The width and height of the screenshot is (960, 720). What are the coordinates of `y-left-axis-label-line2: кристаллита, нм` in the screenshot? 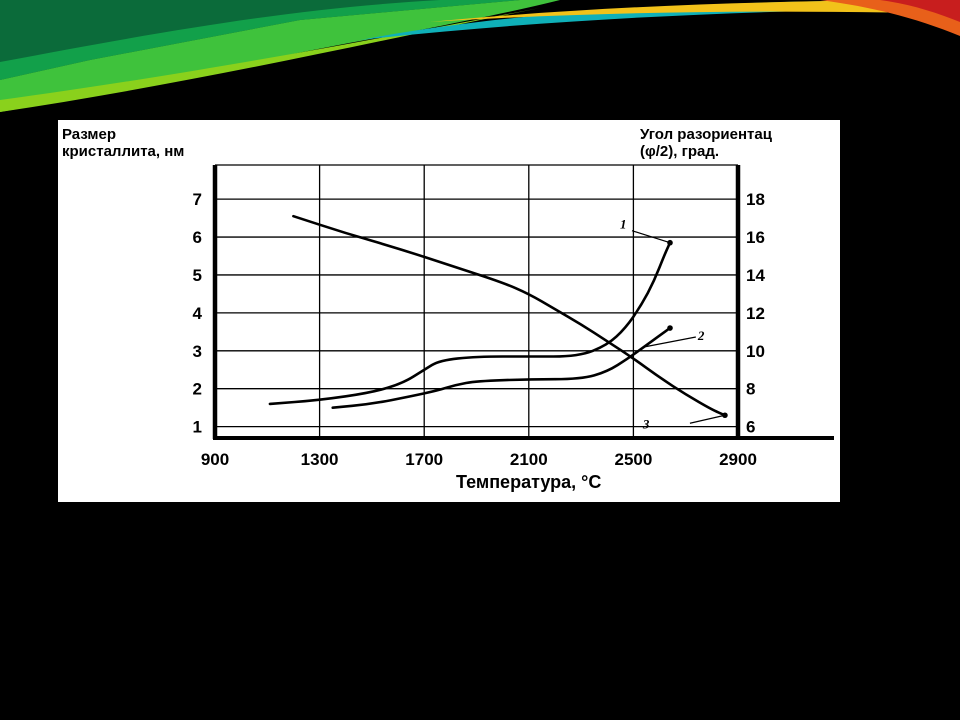 It's located at (123, 151).